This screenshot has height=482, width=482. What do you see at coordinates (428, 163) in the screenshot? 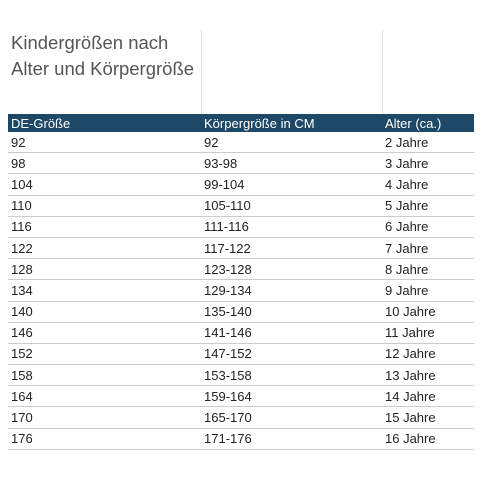
I see `cell-age: 3 Jahre` at bounding box center [428, 163].